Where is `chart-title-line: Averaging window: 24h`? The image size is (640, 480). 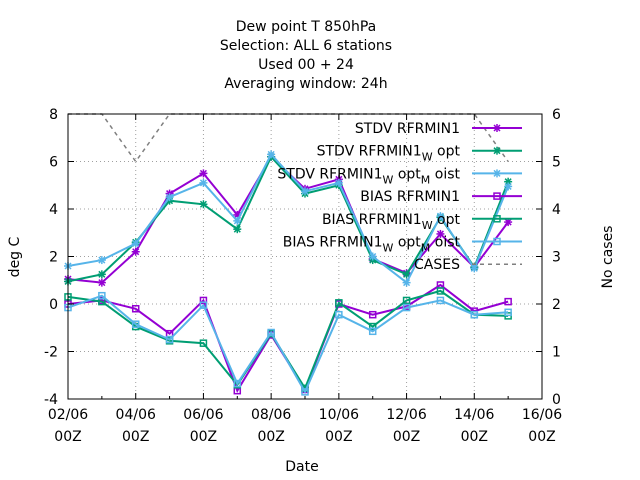
chart-title-line: Averaging window: 24h is located at coordinates (305, 84).